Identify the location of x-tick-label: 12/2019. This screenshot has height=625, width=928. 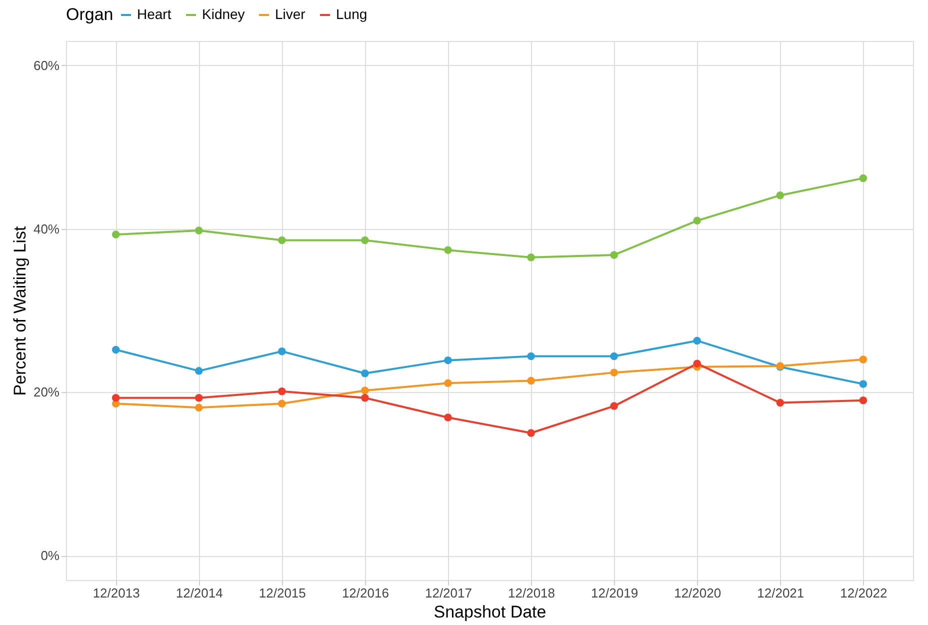
(614, 593).